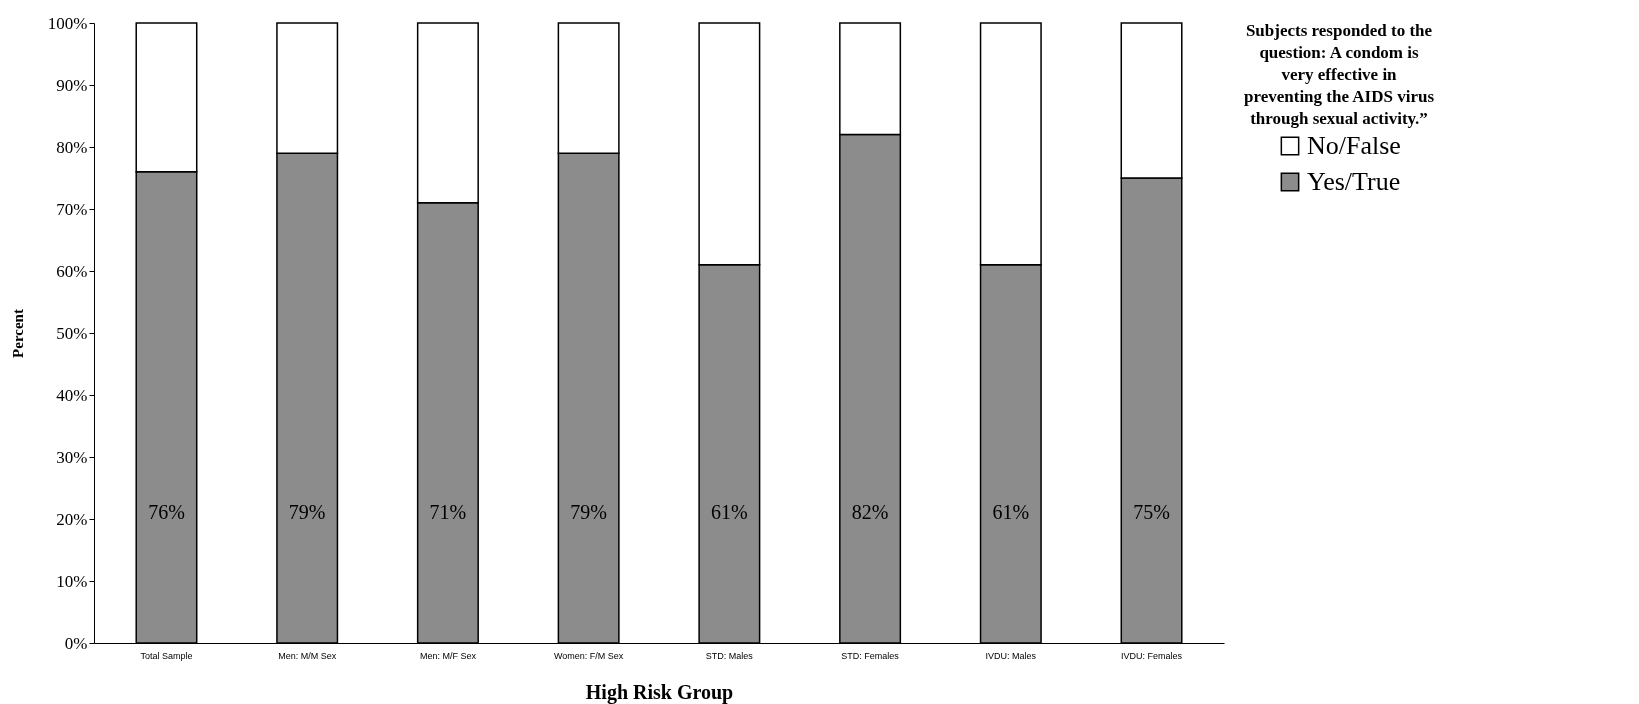 The width and height of the screenshot is (1639, 704). I want to click on y-axis-title: Percent, so click(17, 333).